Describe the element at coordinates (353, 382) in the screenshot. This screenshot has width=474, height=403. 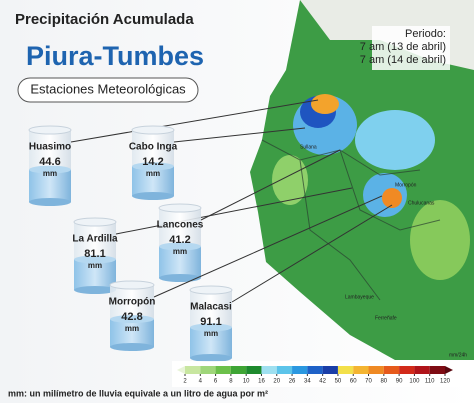
I see `legend-tick-label: 60` at that location.